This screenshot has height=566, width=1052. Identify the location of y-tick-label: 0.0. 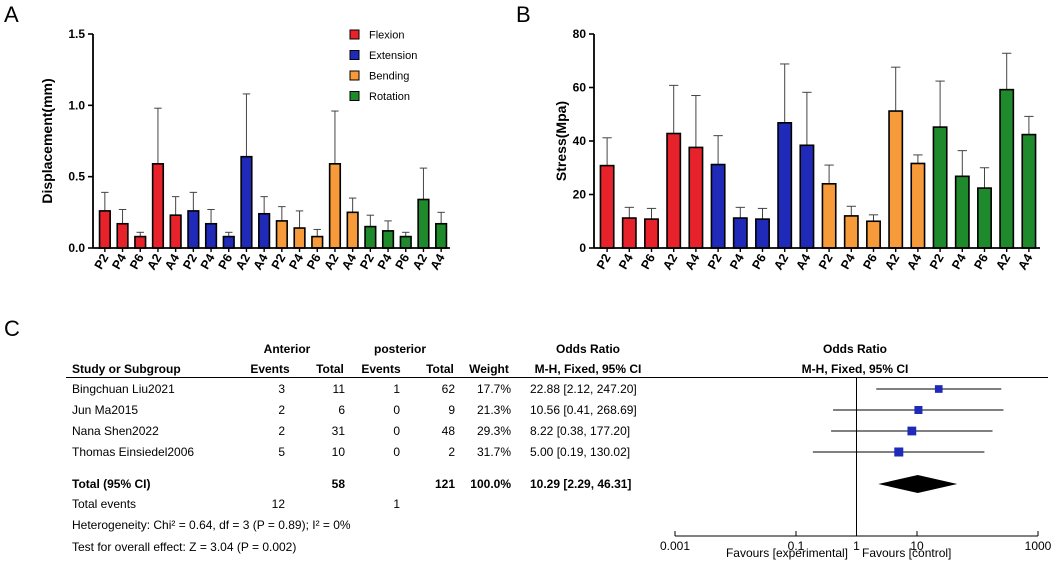
(76, 248).